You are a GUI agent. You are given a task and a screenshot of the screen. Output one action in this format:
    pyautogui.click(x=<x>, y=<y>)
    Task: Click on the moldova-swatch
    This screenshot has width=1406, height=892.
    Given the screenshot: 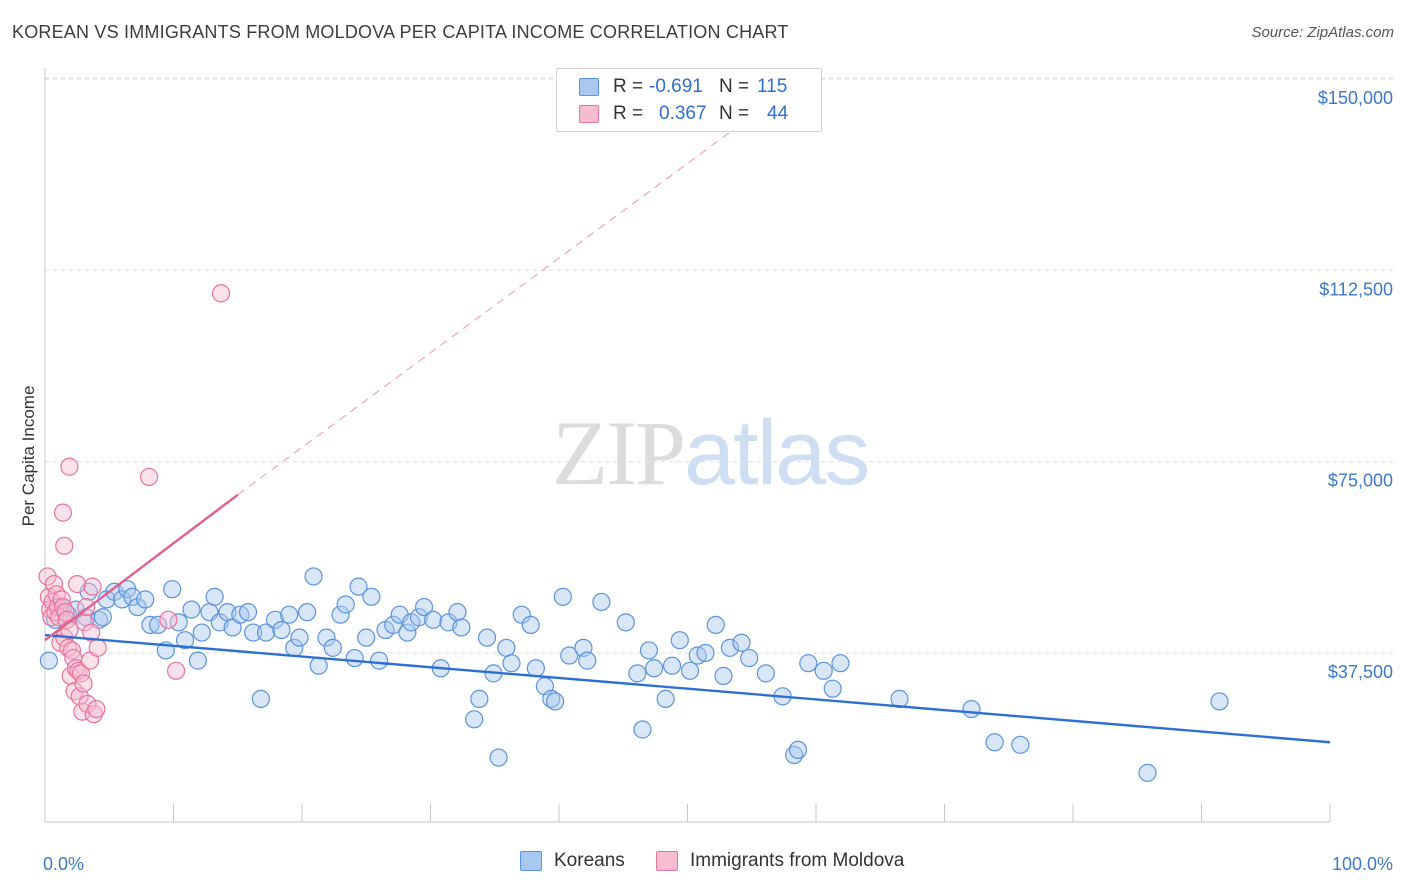 What is the action you would take?
    pyautogui.click(x=589, y=114)
    